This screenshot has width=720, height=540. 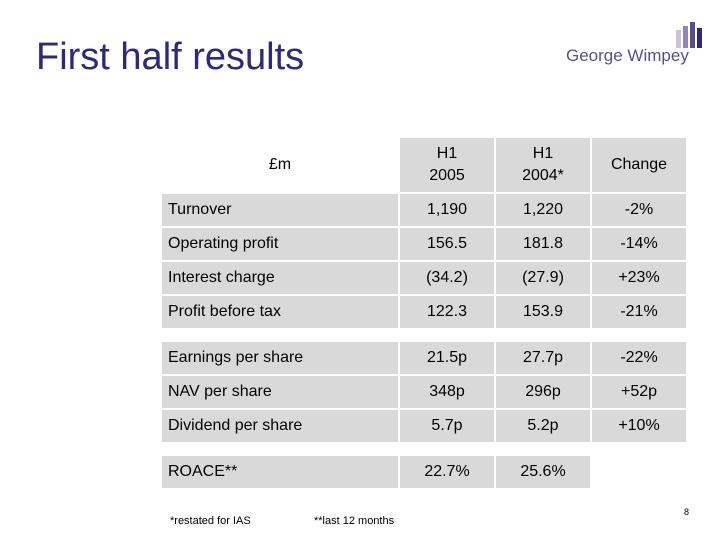 What do you see at coordinates (447, 278) in the screenshot?
I see `value-cell-h1-2005: (34.2)` at bounding box center [447, 278].